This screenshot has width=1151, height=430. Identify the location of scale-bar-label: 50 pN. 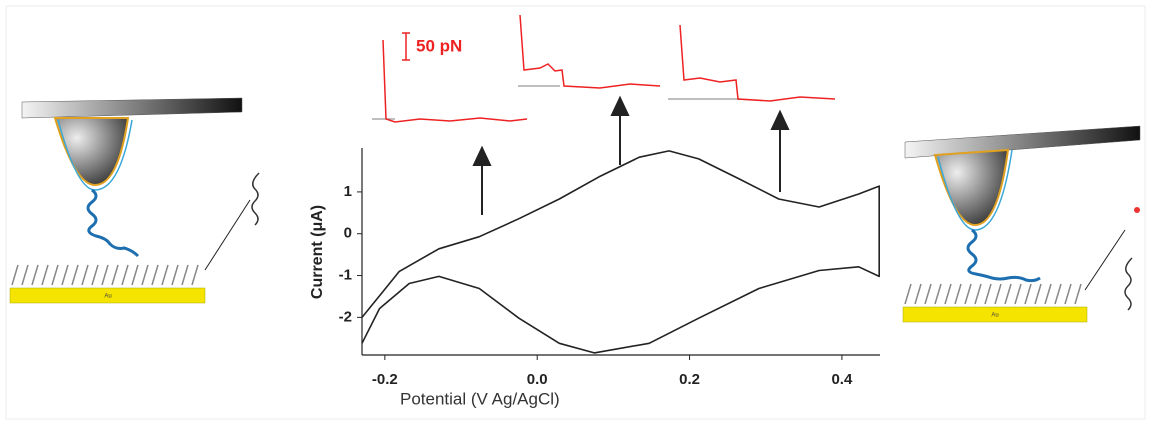
(439, 45).